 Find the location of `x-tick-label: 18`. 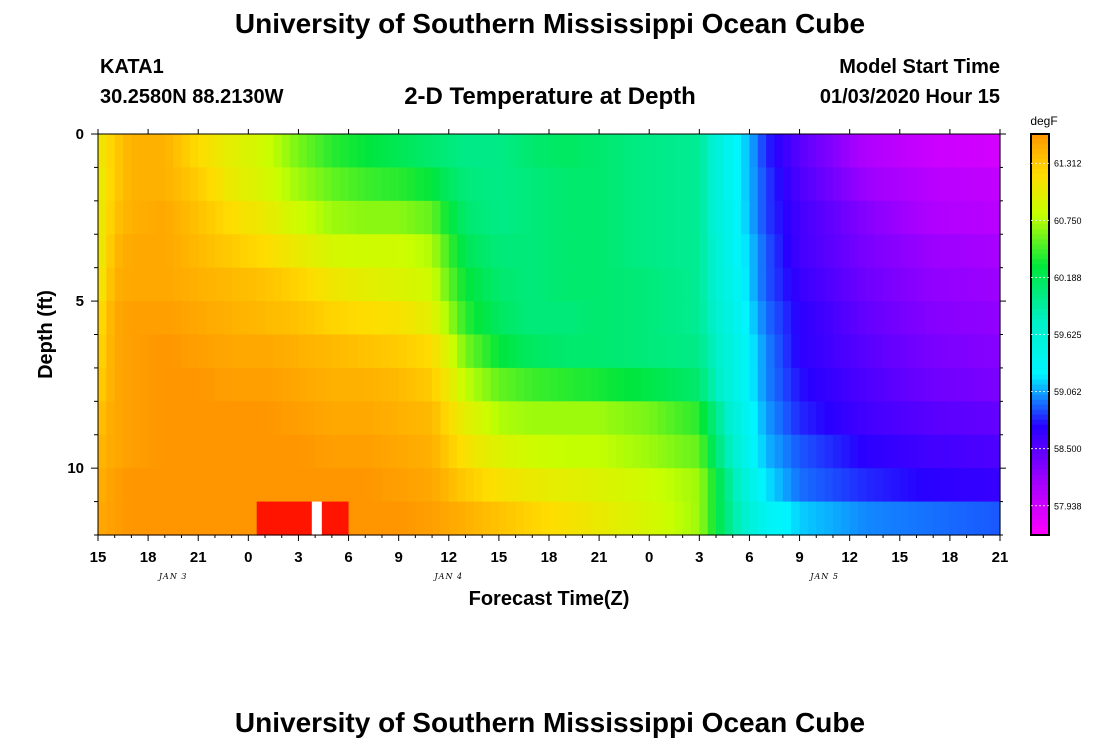

x-tick-label: 18 is located at coordinates (950, 557).